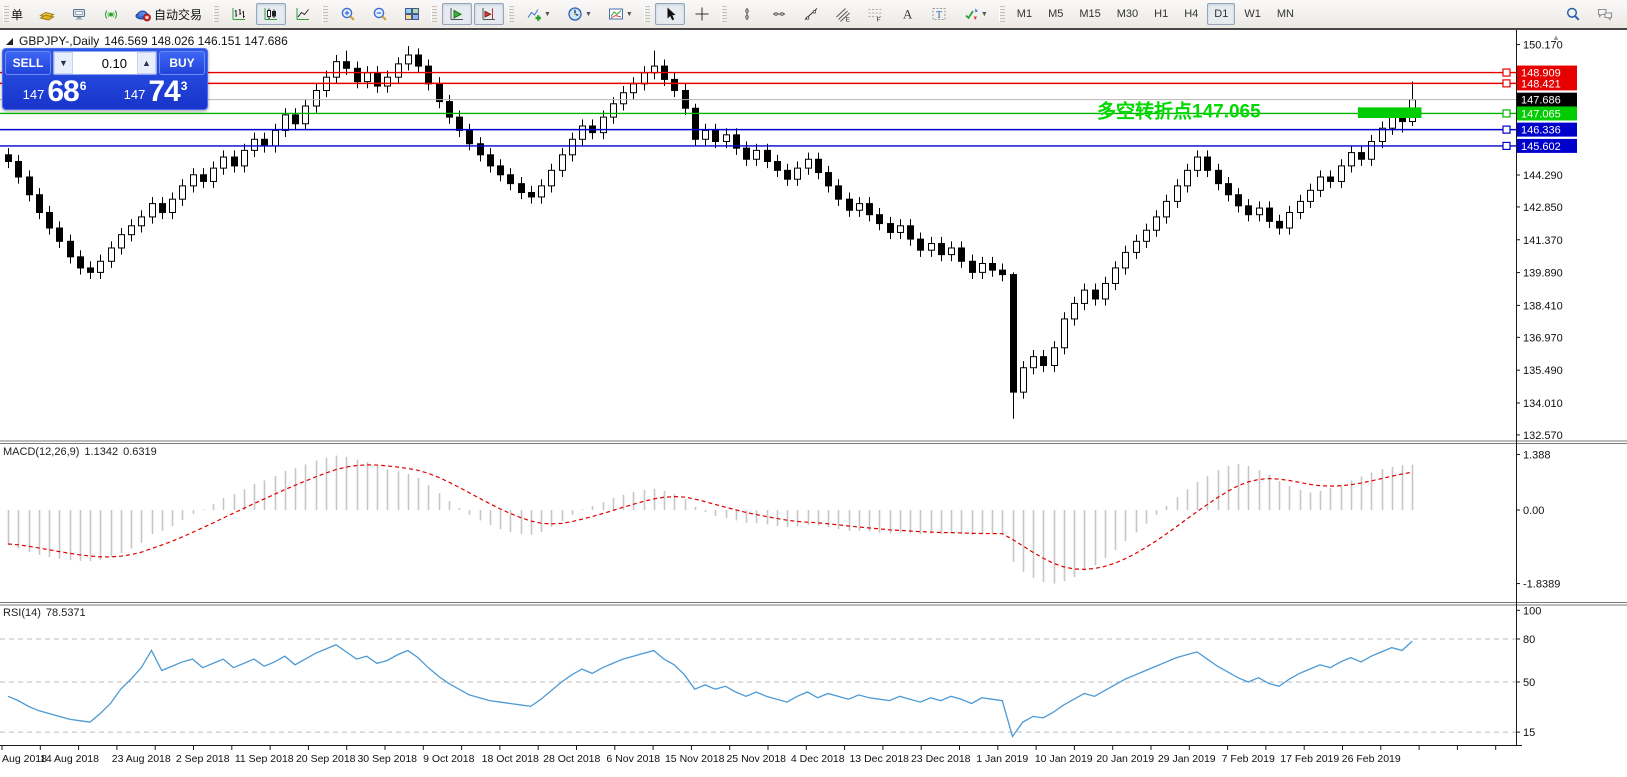  I want to click on date-label: 28 Oct 2018, so click(571, 759).